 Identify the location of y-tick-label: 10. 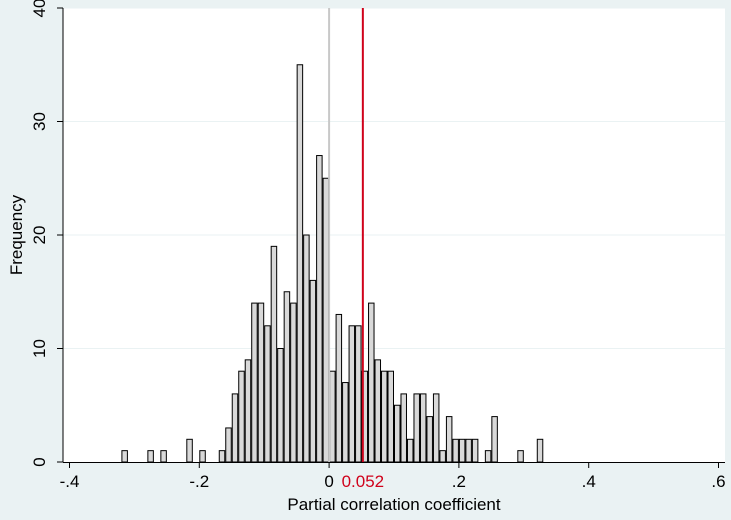
(39, 348).